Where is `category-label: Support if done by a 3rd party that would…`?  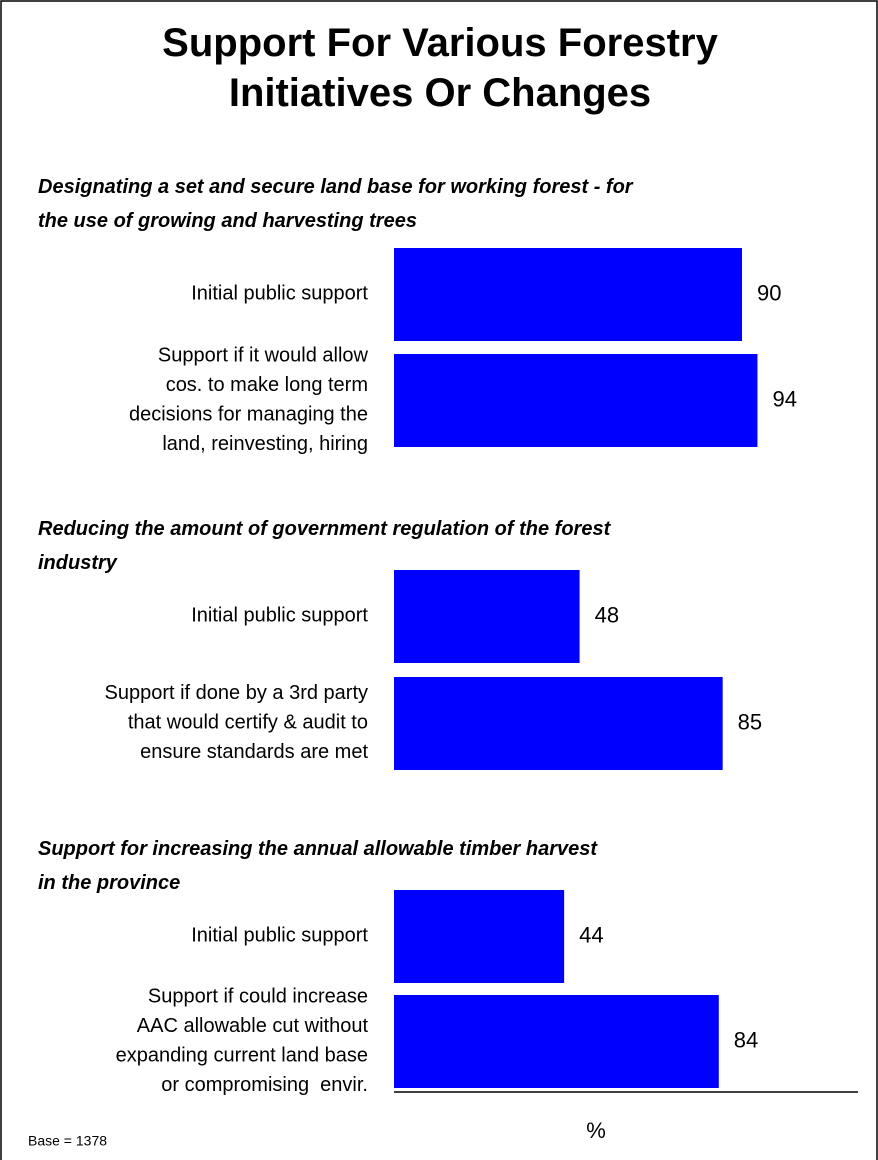 category-label: Support if done by a 3rd party that would… is located at coordinates (237, 722).